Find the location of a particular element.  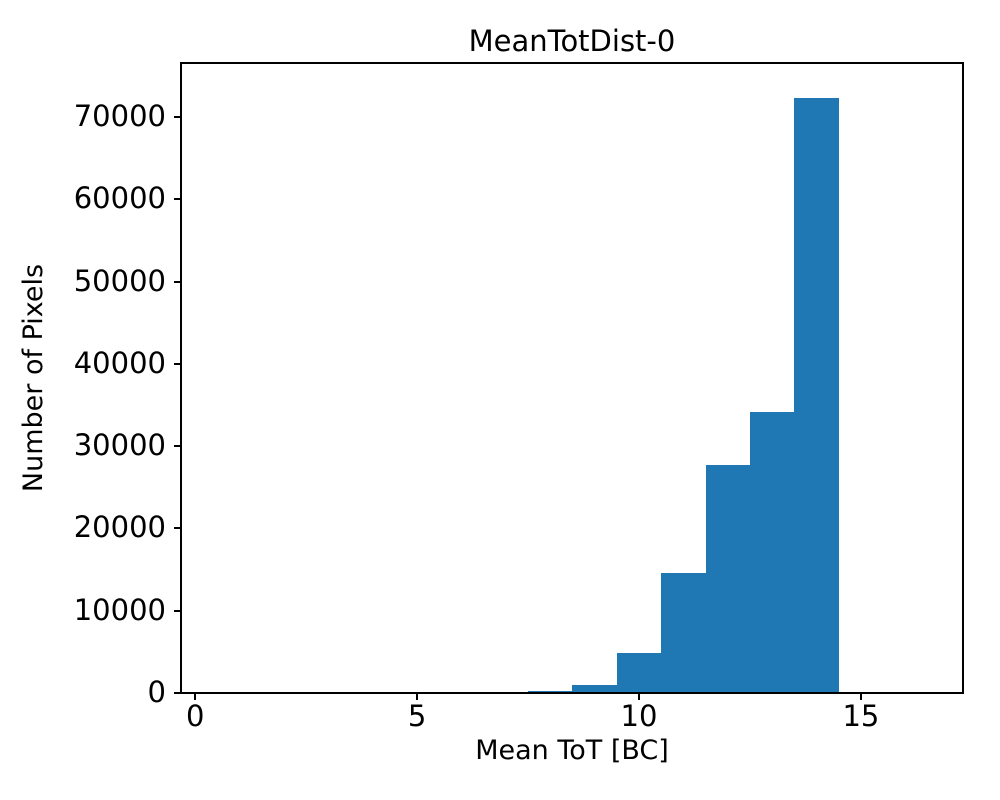

y-tick-label: 20000 is located at coordinates (119, 527).